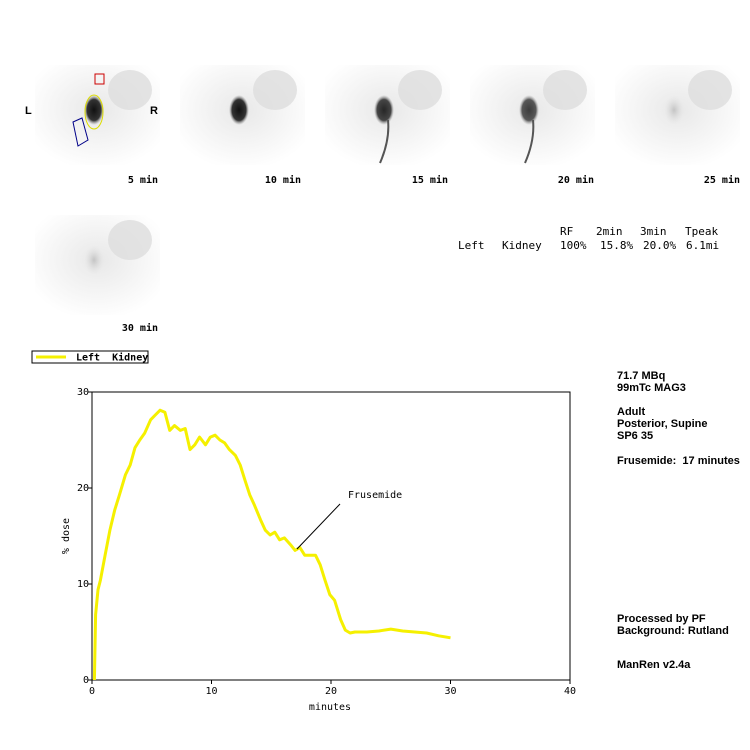 This screenshot has width=750, height=750. Describe the element at coordinates (154, 111) in the screenshot. I see `right-marker: R` at that location.